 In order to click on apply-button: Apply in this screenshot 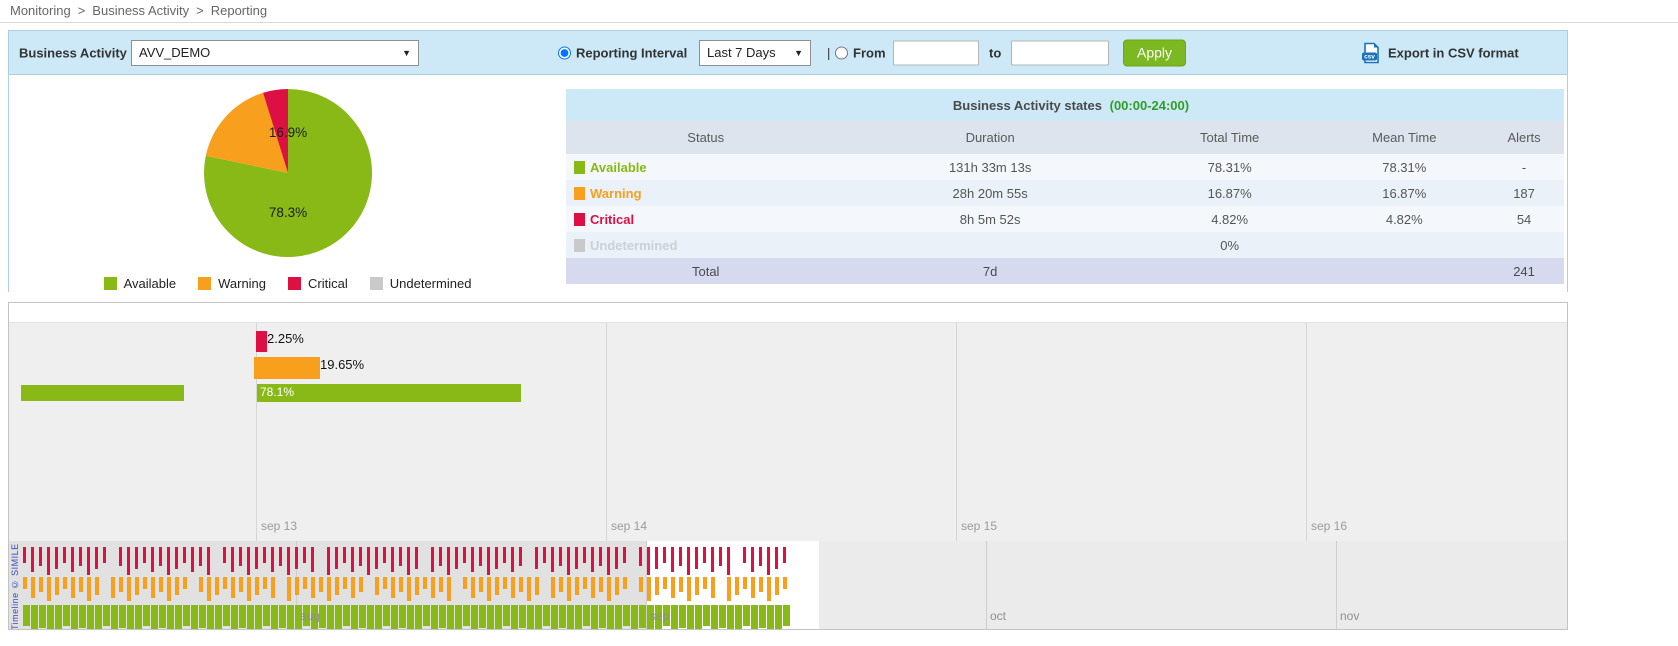, I will do `click(1155, 52)`.